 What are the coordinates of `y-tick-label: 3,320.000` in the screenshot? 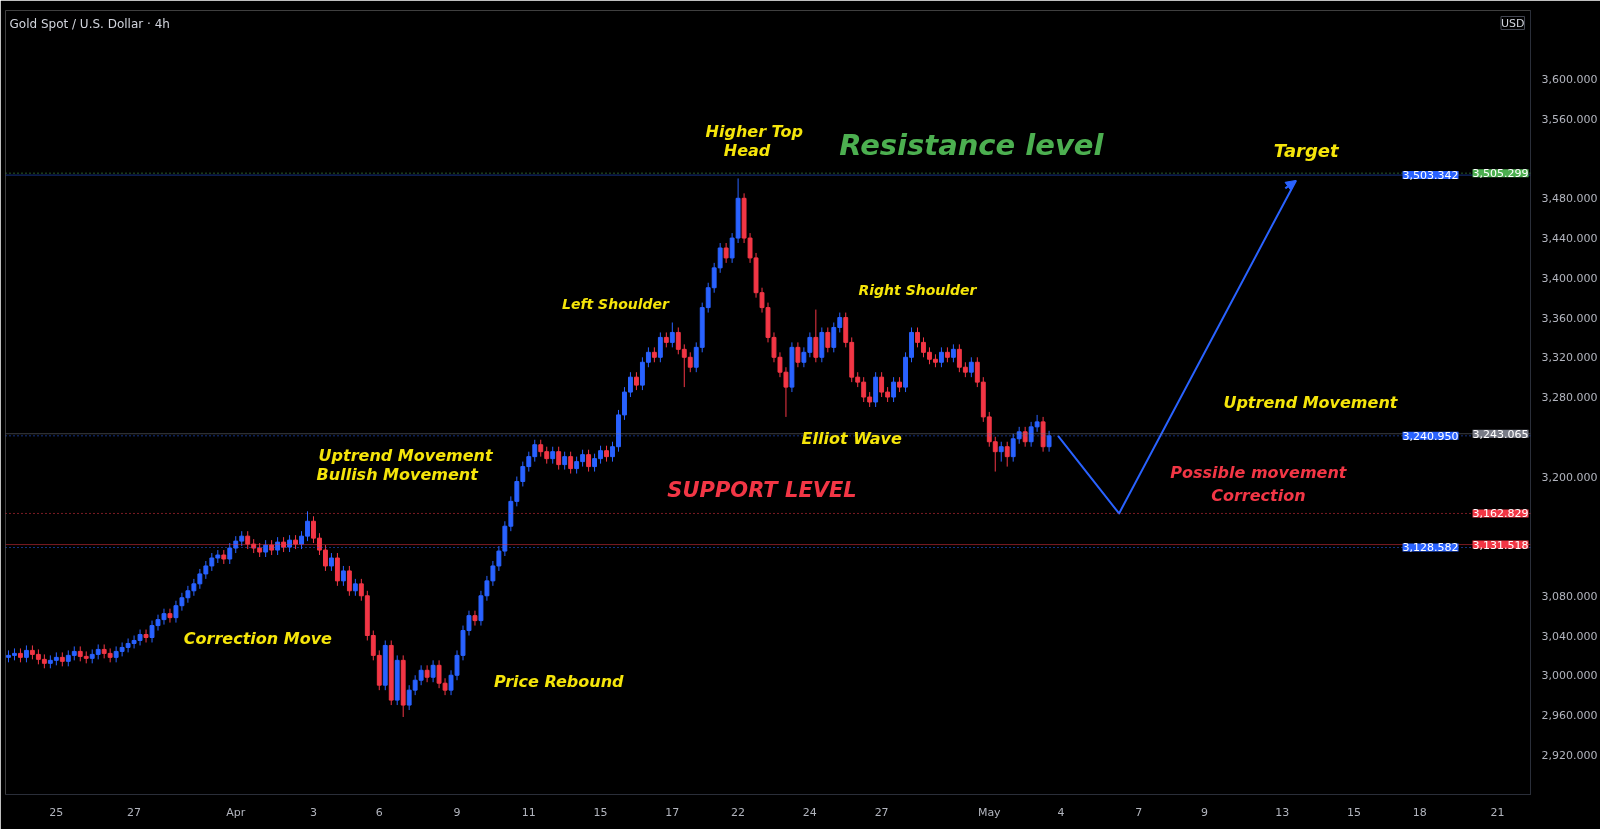 It's located at (1569, 358).